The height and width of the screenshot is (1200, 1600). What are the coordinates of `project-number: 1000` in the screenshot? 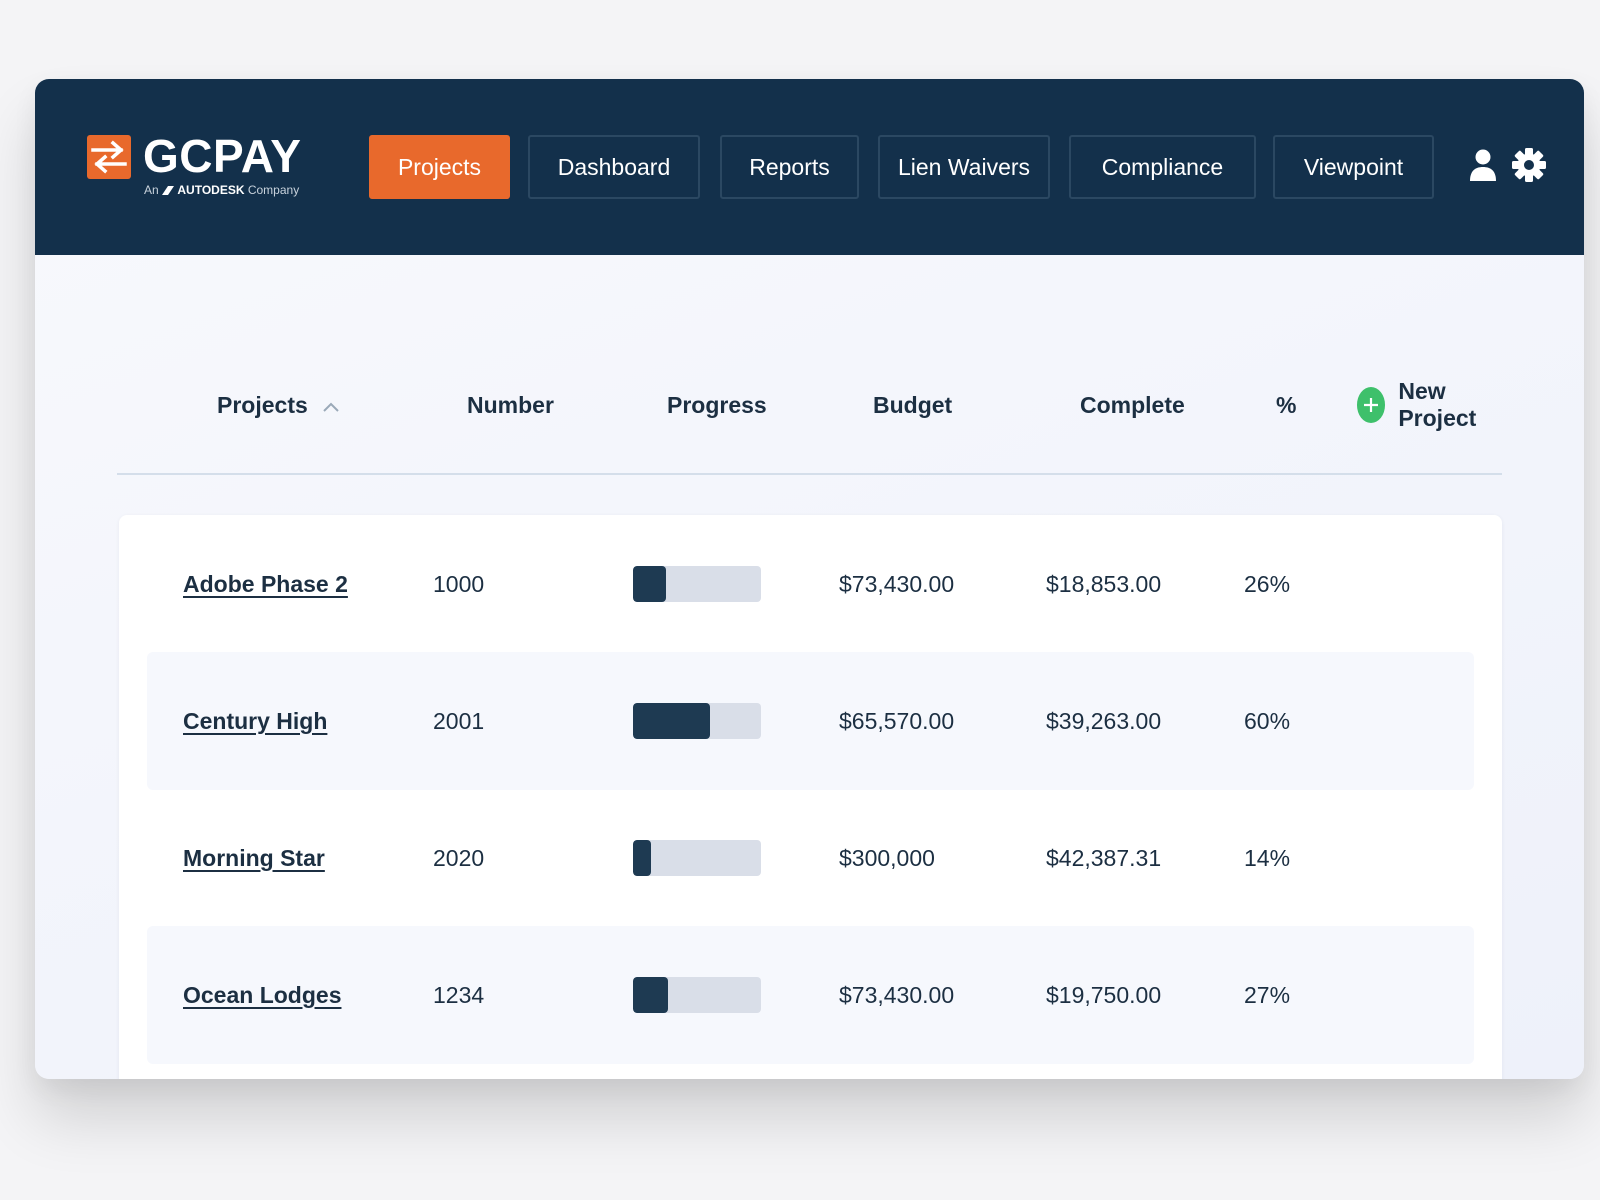 It's located at (459, 583).